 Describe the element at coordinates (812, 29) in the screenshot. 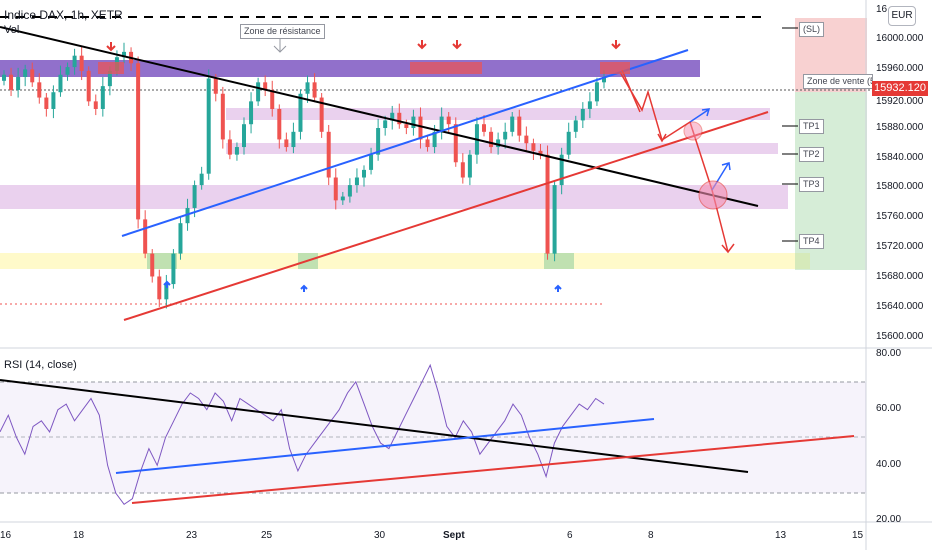

I see `sl-label: (SL)` at that location.